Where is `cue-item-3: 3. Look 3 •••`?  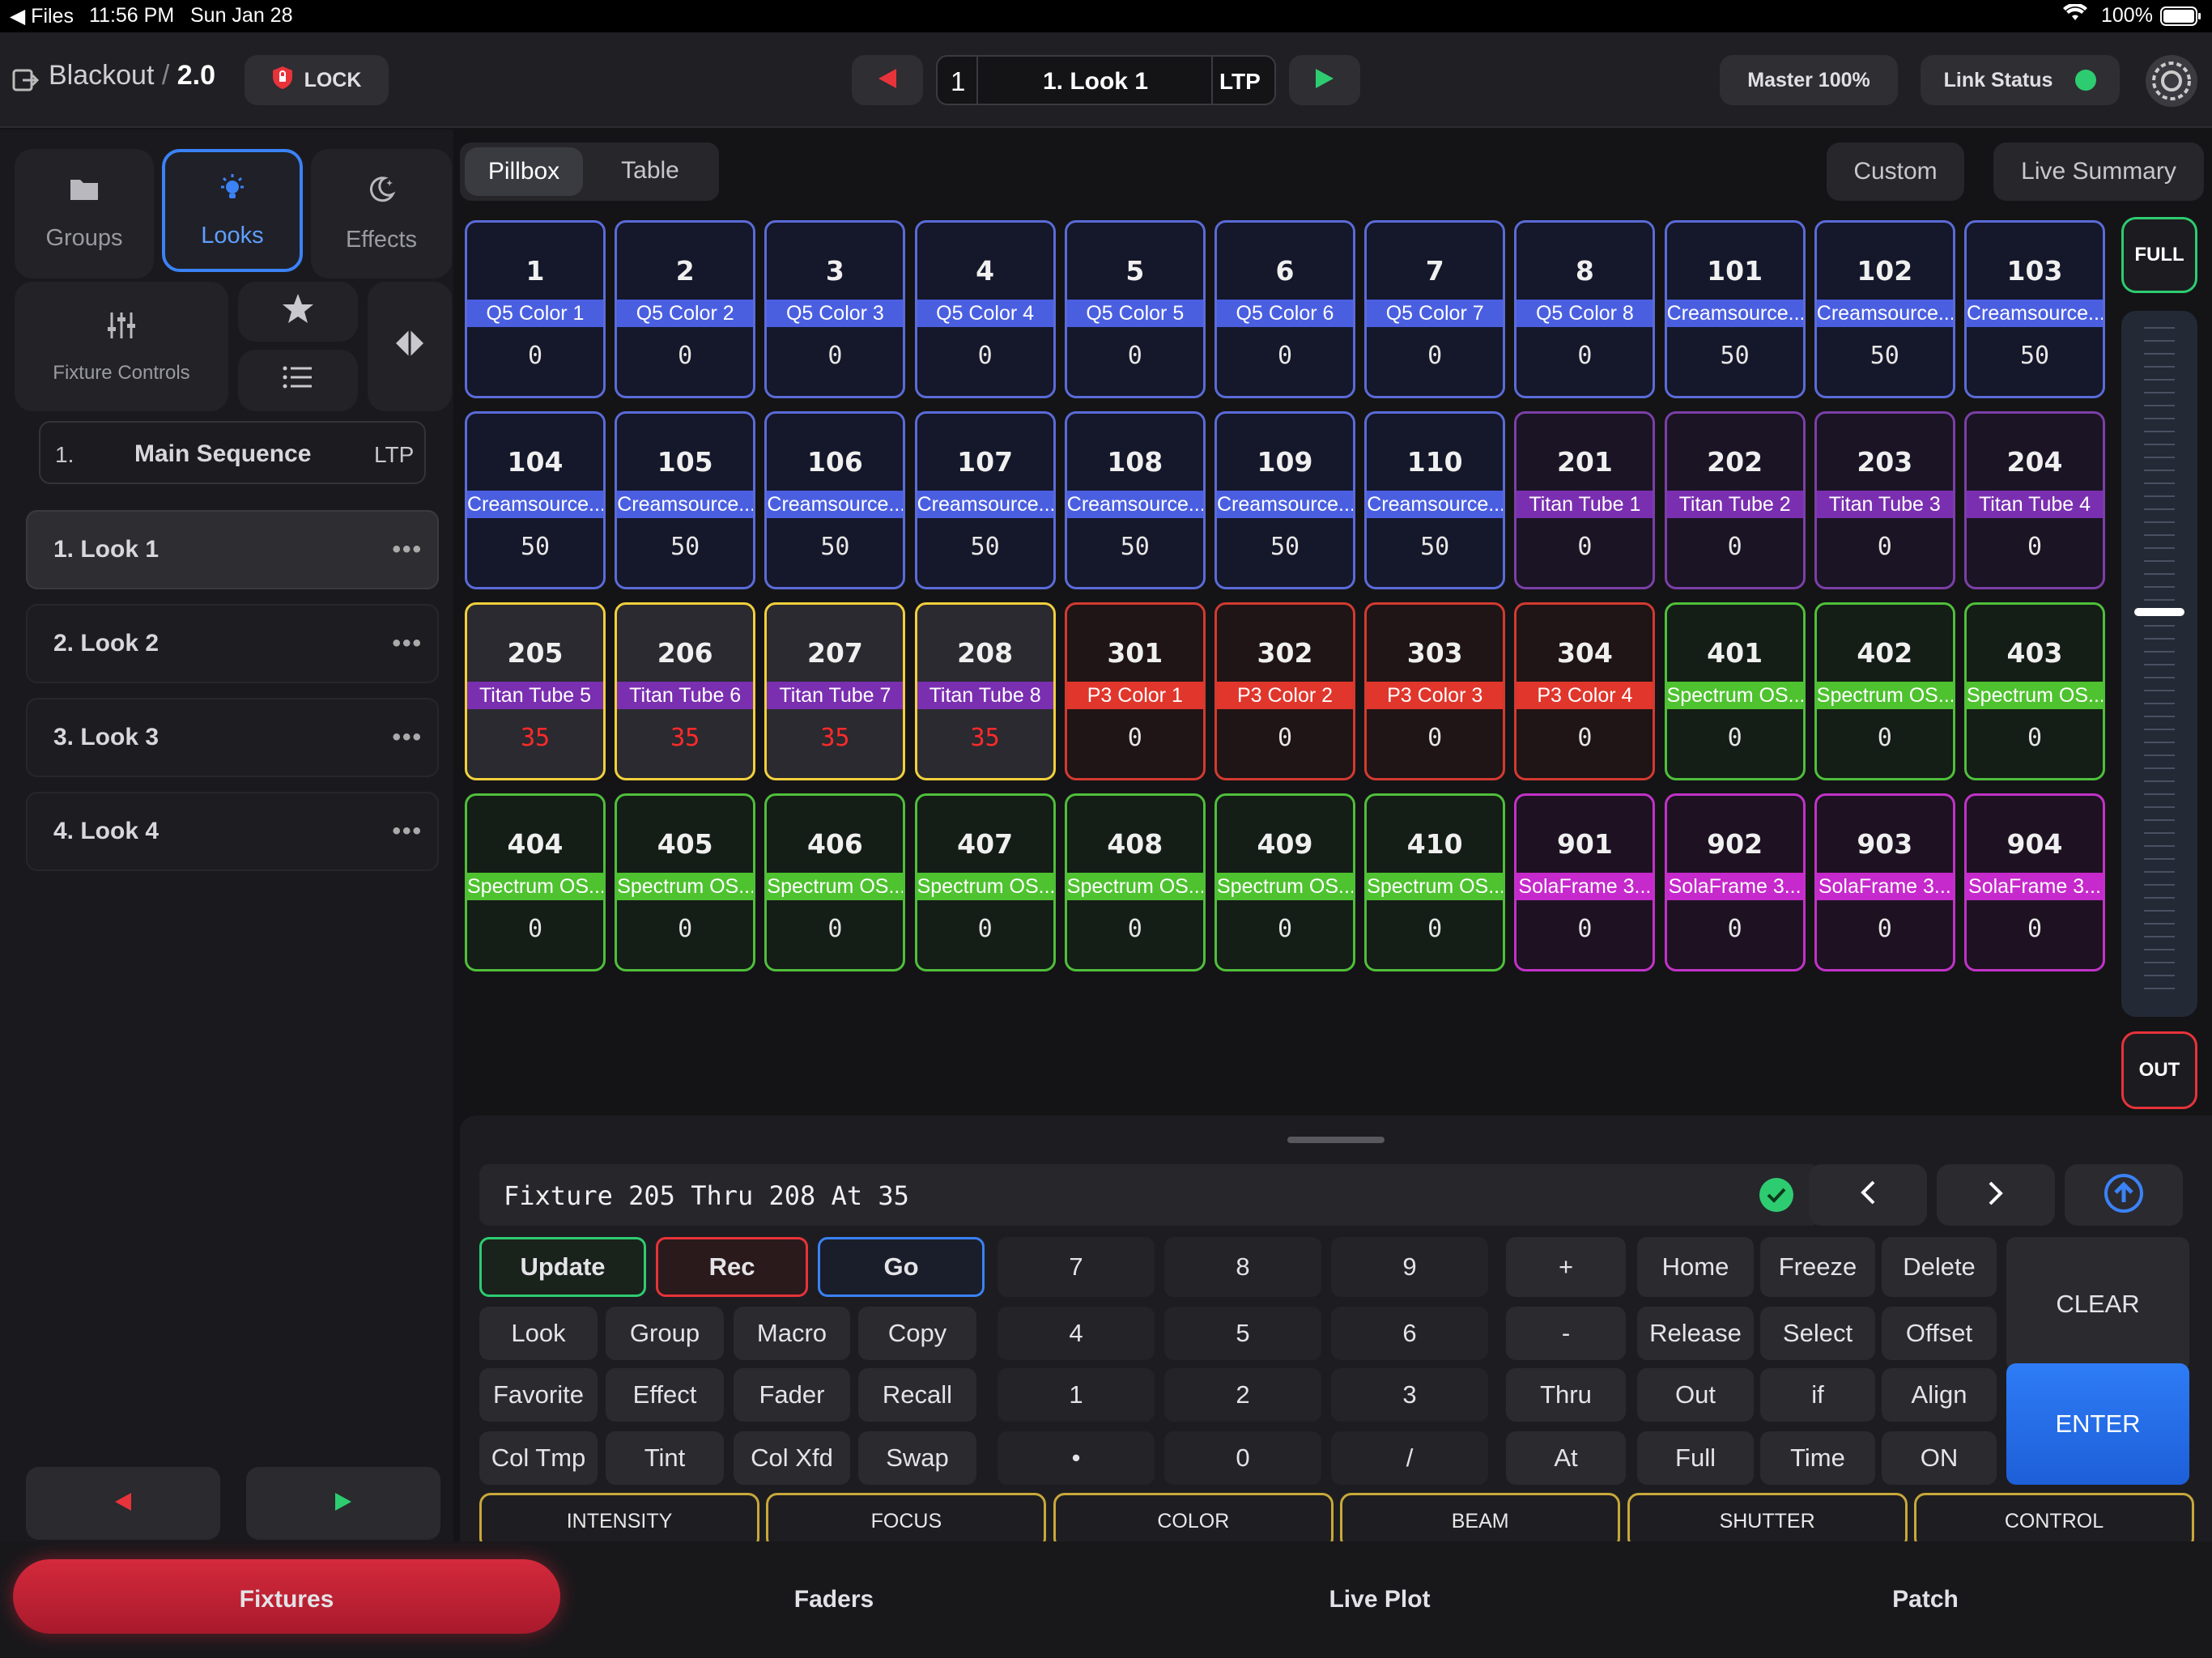 cue-item-3: 3. Look 3 ••• is located at coordinates (232, 737).